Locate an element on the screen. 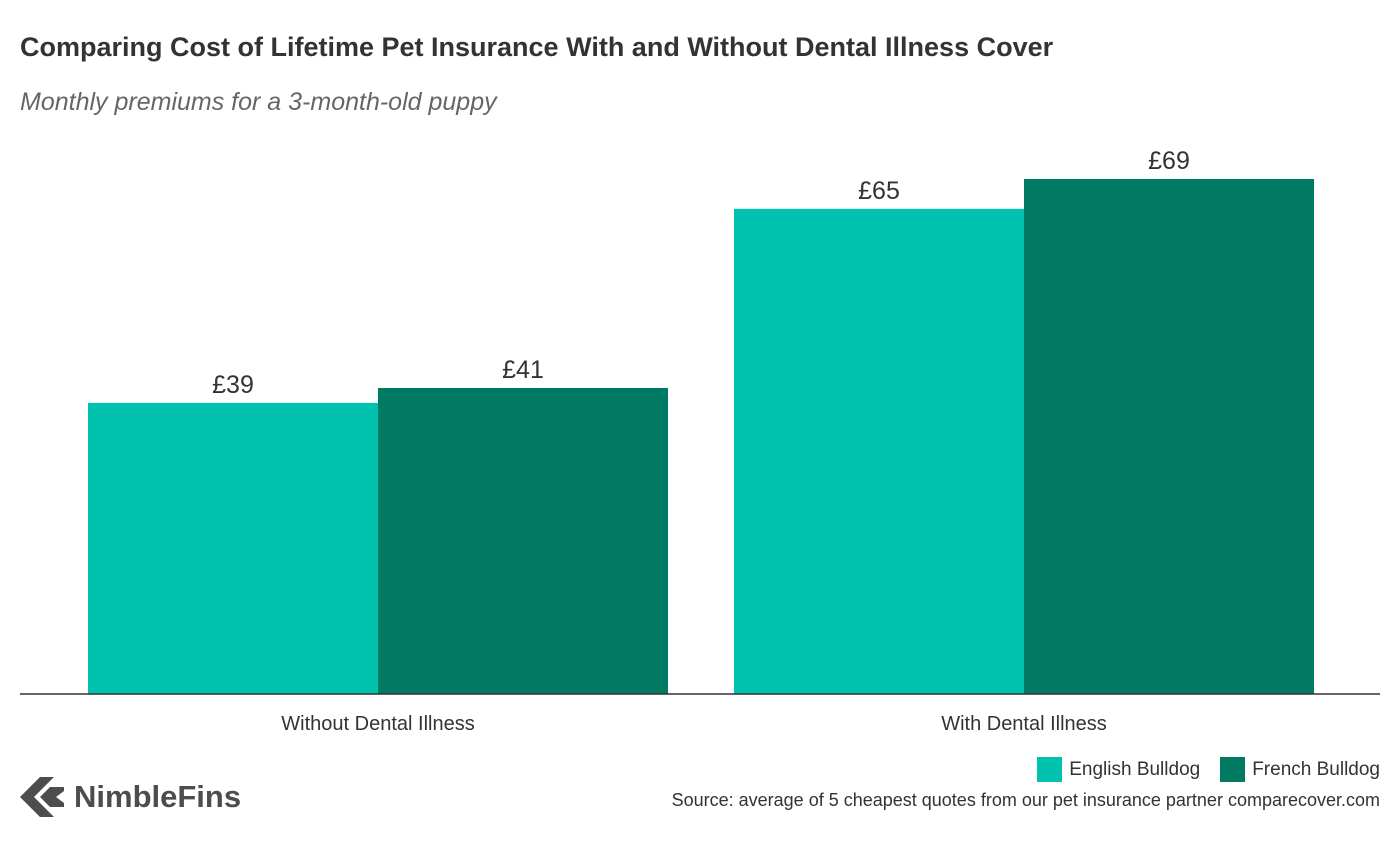  legend-swatch-french-bulldog is located at coordinates (1233, 769).